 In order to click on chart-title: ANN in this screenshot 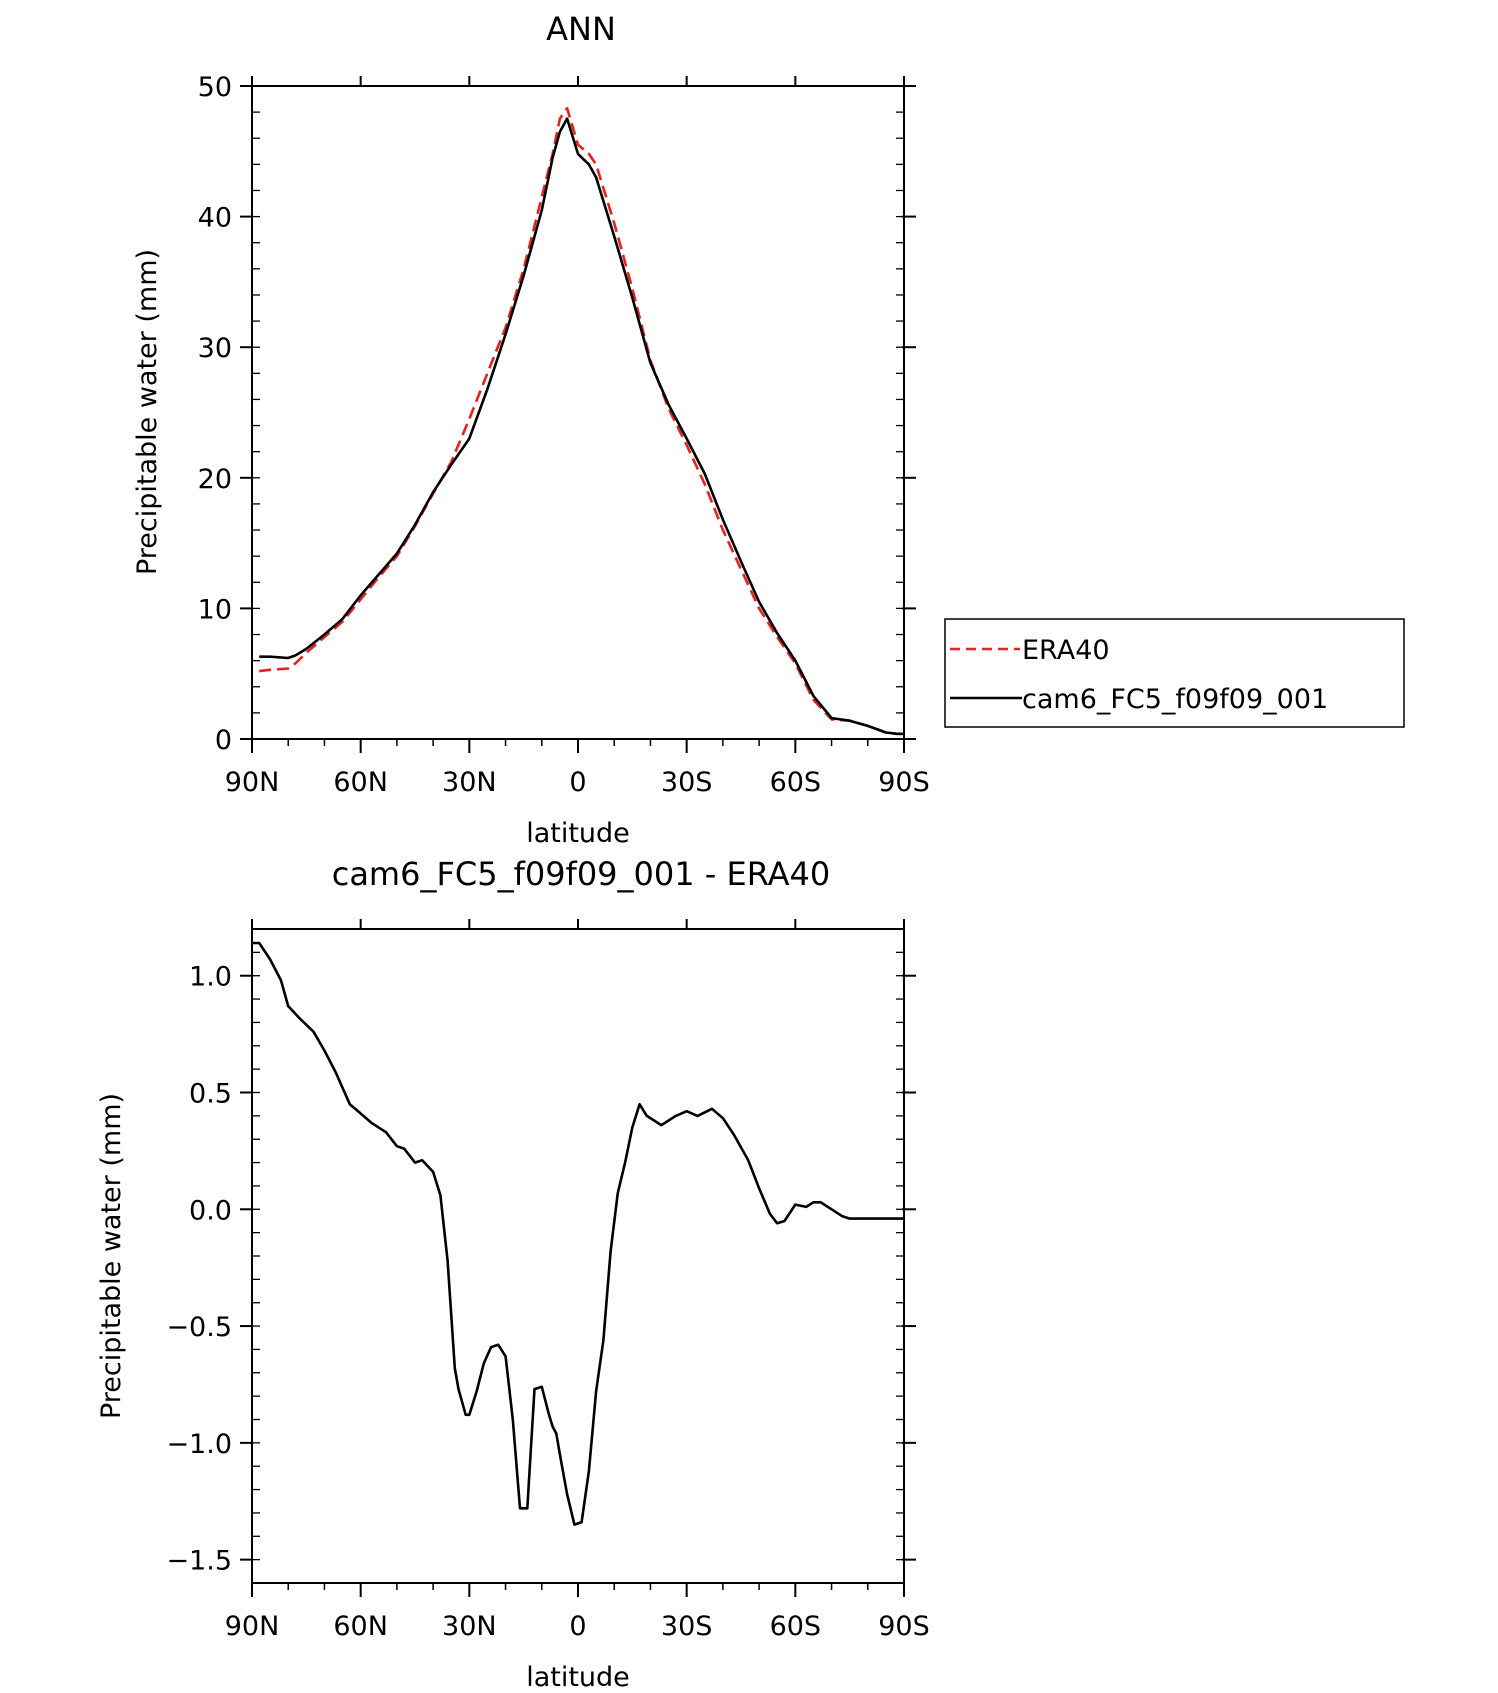, I will do `click(581, 29)`.